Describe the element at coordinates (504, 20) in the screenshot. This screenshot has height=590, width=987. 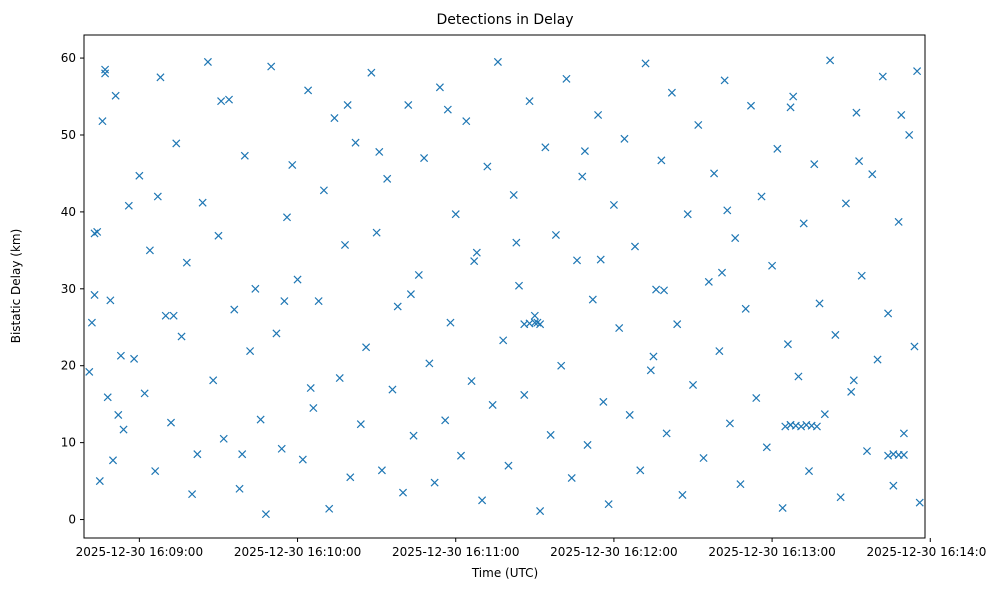
I see `chart-title: Detections in Delay` at that location.